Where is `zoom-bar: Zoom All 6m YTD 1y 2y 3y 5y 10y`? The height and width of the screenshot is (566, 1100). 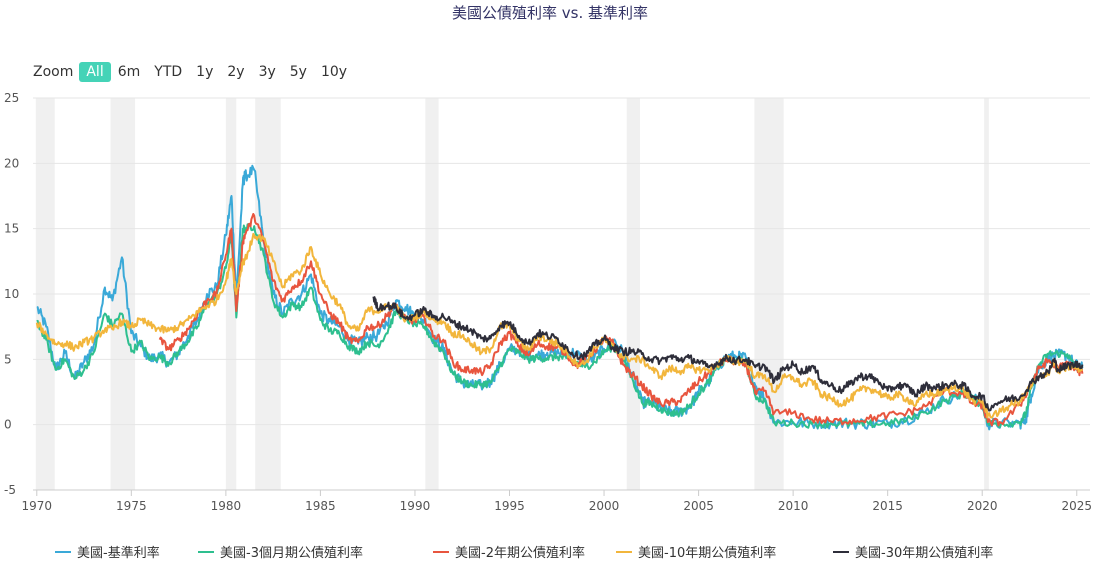
zoom-bar: Zoom All 6m YTD 1y 2y 3y 5y 10y is located at coordinates (193, 72).